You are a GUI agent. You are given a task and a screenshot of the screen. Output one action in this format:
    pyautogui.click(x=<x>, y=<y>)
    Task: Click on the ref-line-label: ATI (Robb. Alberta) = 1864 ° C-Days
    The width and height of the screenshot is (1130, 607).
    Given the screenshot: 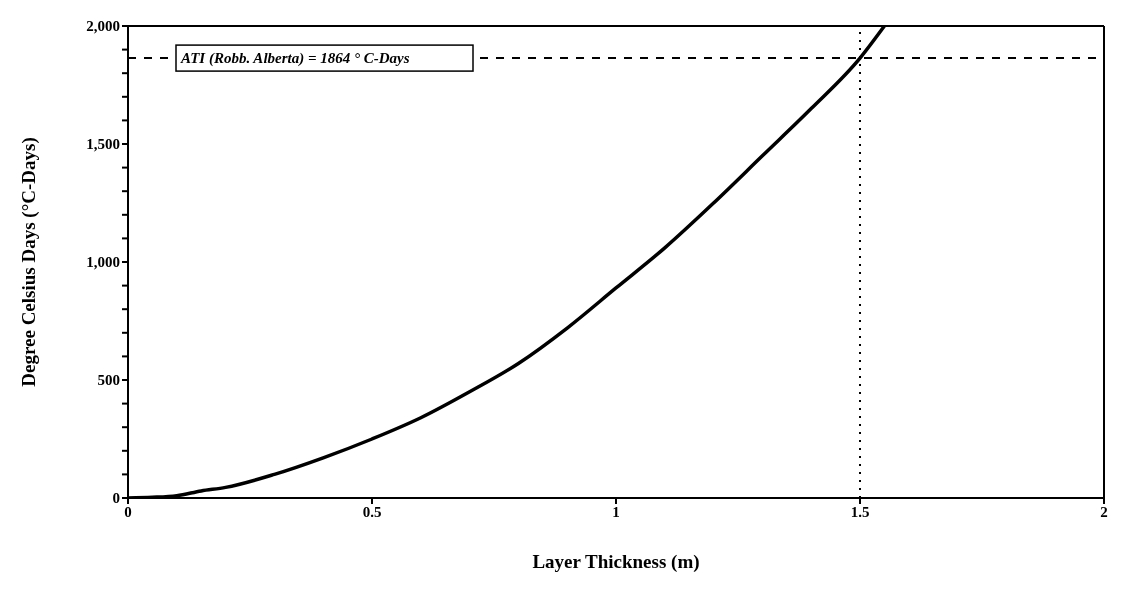 What is the action you would take?
    pyautogui.click(x=295, y=59)
    